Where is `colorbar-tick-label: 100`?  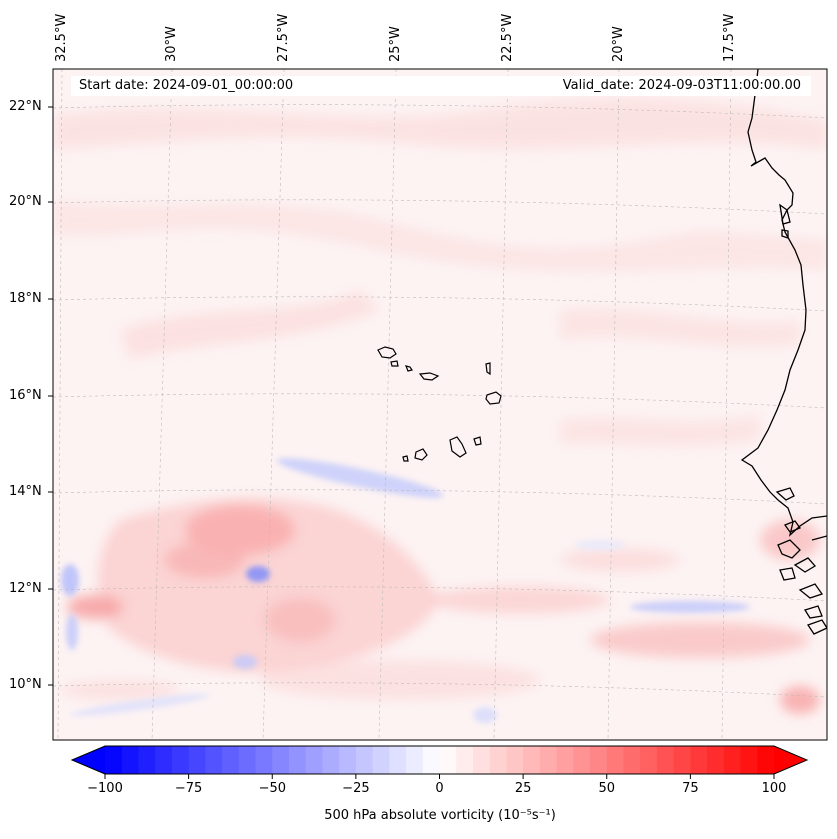
colorbar-tick-label: 100 is located at coordinates (774, 788).